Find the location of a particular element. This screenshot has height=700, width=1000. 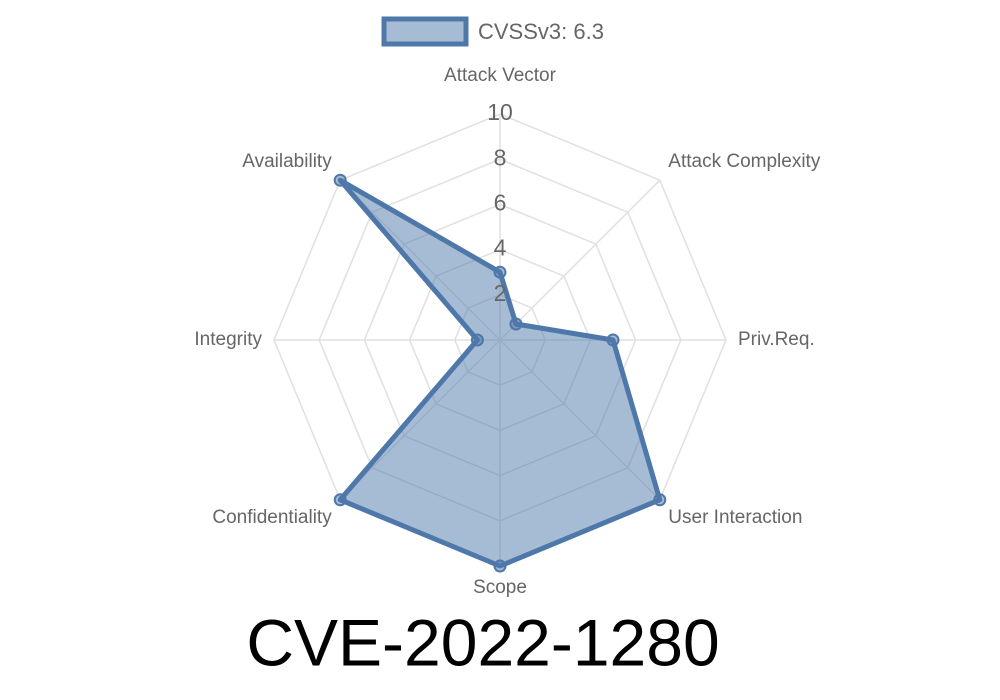

r-tick-label: 8 is located at coordinates (500, 157).